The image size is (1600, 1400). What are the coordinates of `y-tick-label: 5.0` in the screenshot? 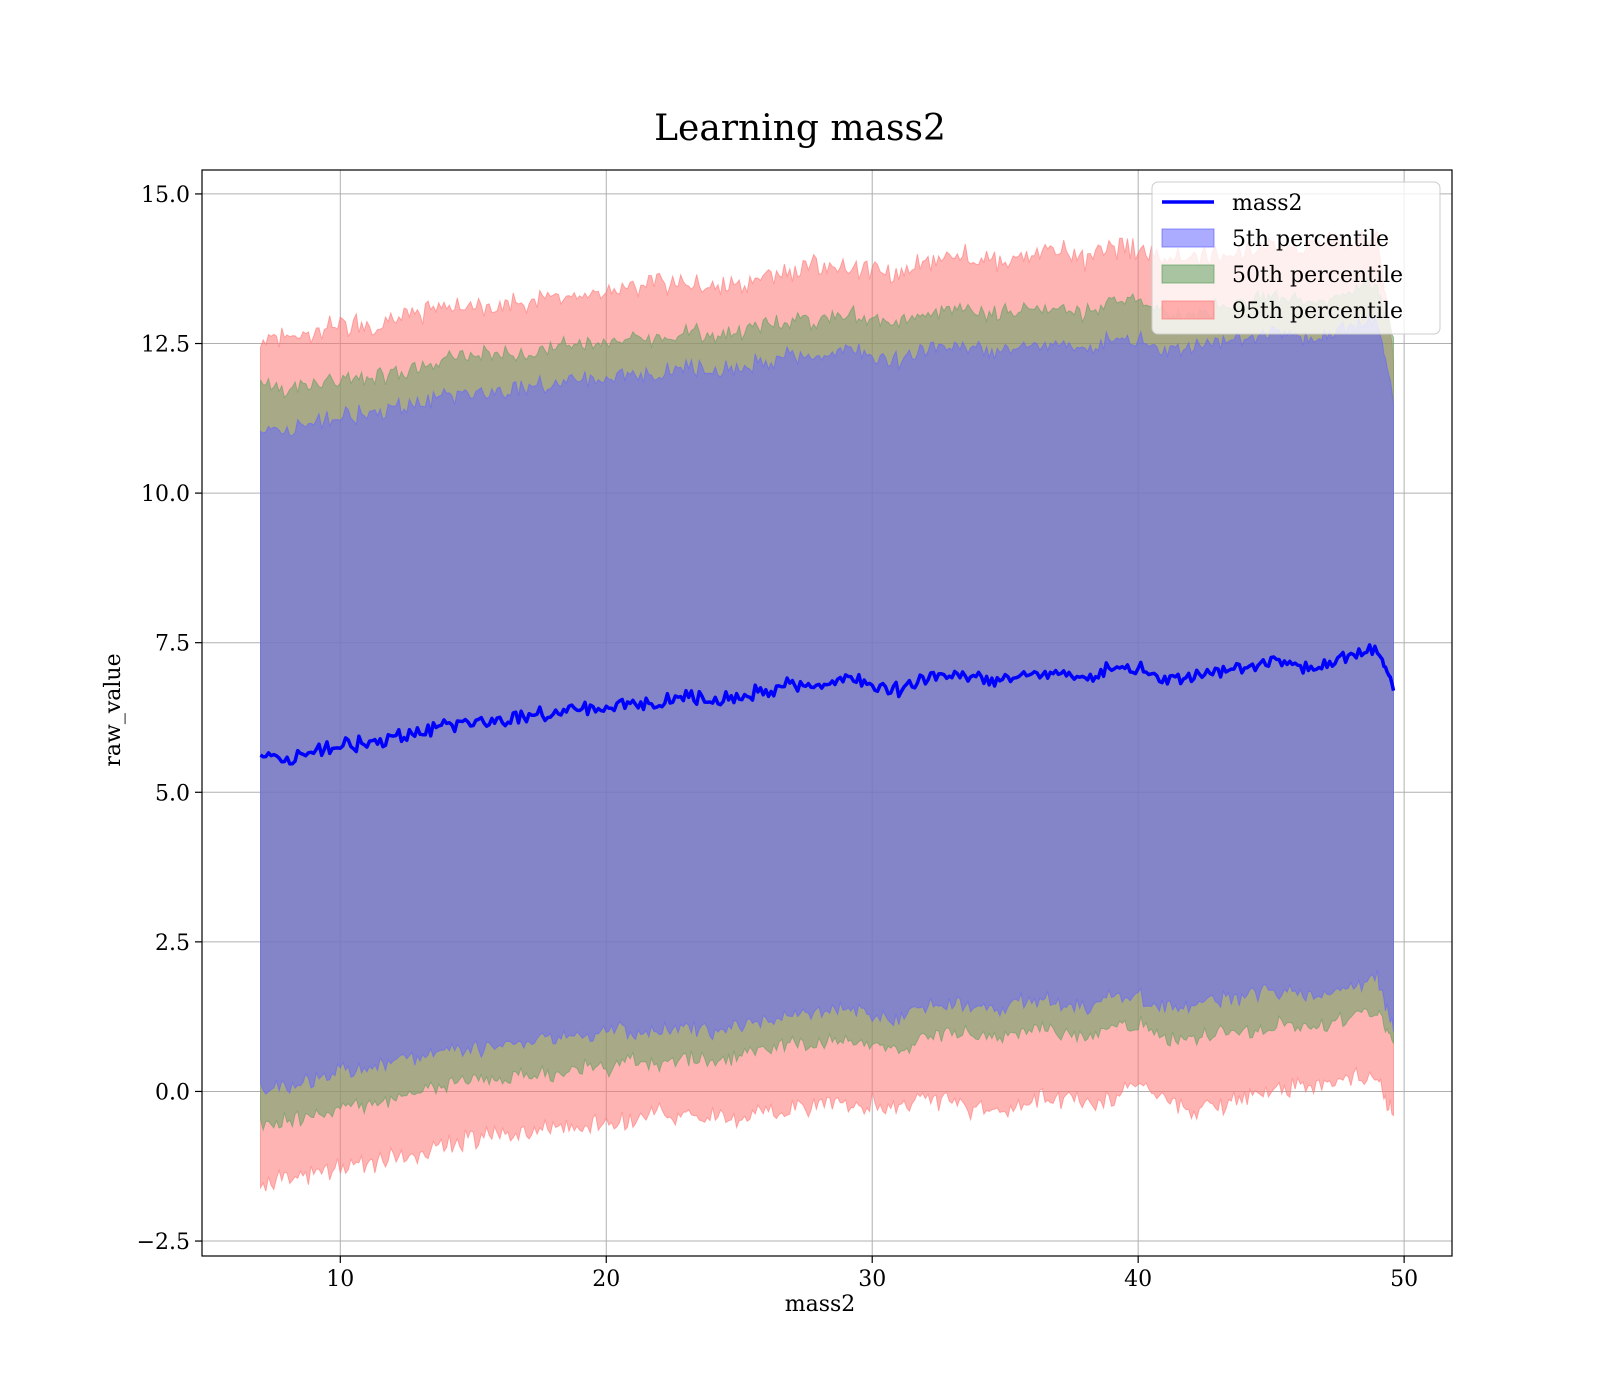 It's located at (172, 793).